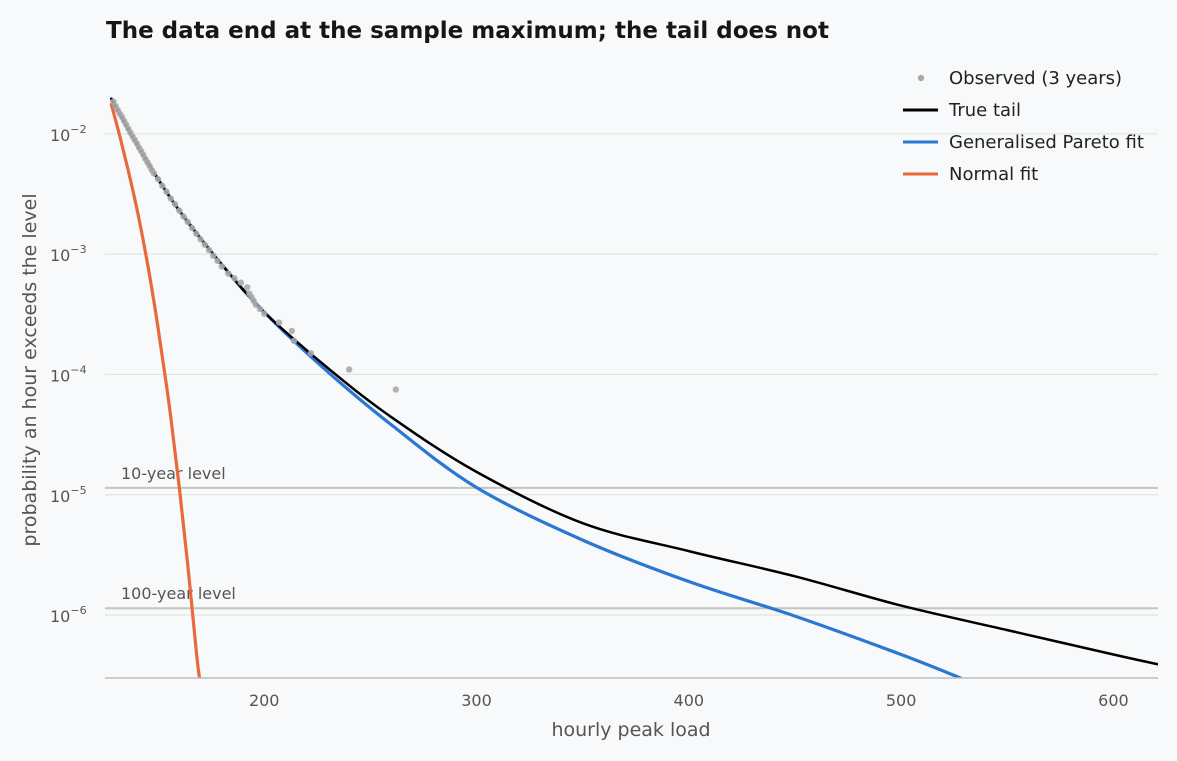 The height and width of the screenshot is (761, 1177). Describe the element at coordinates (984, 110) in the screenshot. I see `legend-label: True tail` at that location.